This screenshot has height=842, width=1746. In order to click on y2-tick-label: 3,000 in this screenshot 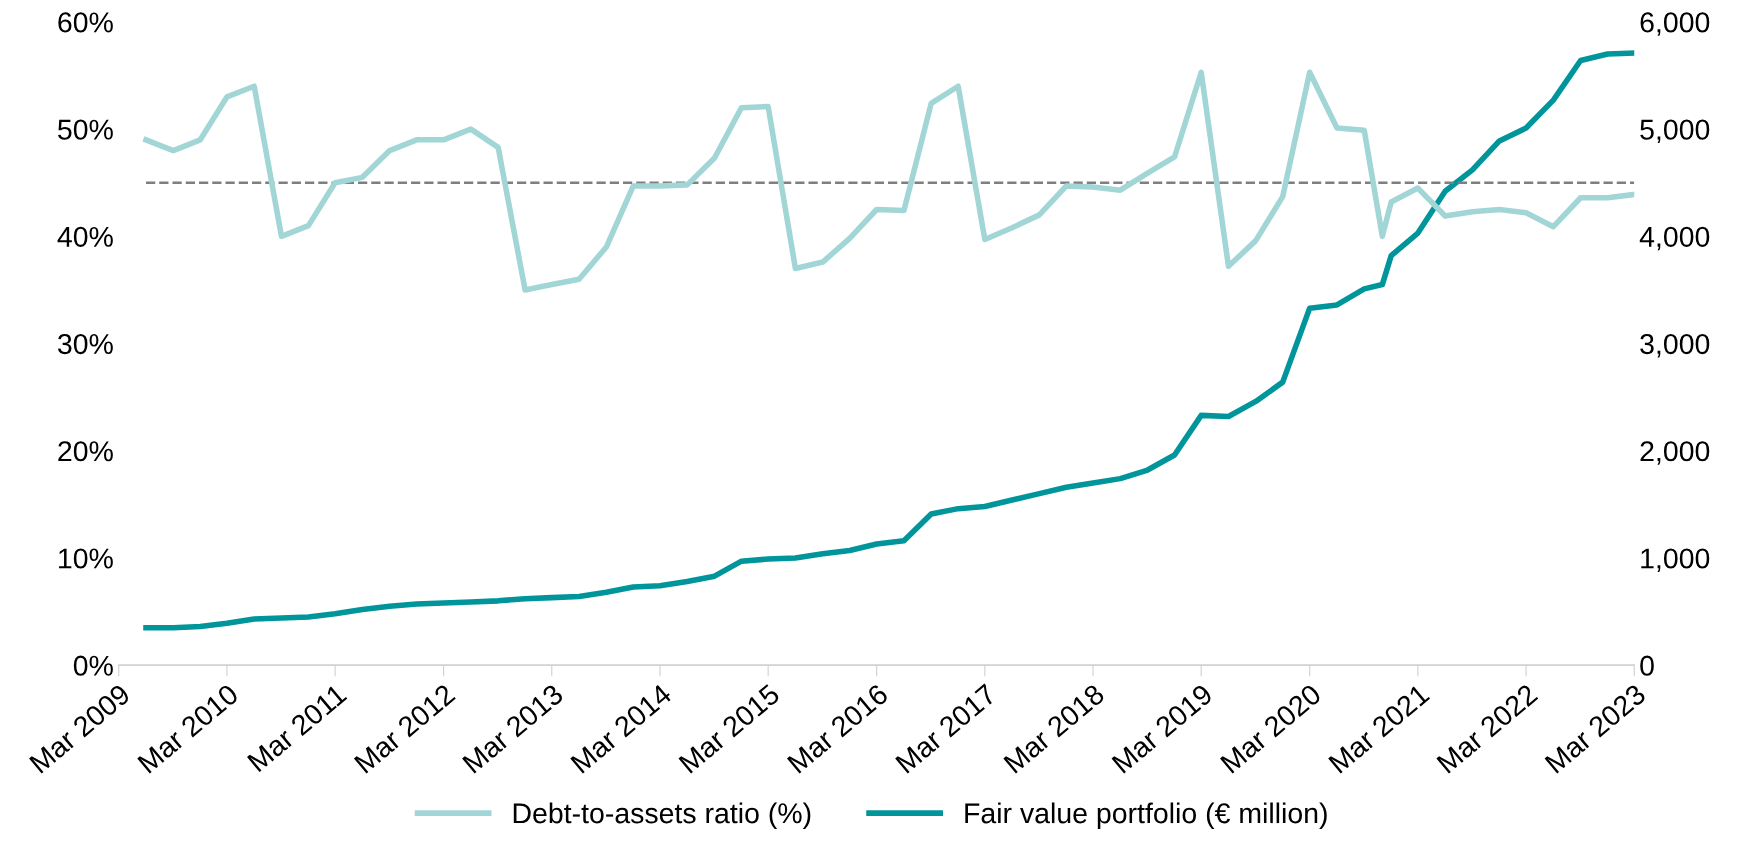, I will do `click(1675, 345)`.